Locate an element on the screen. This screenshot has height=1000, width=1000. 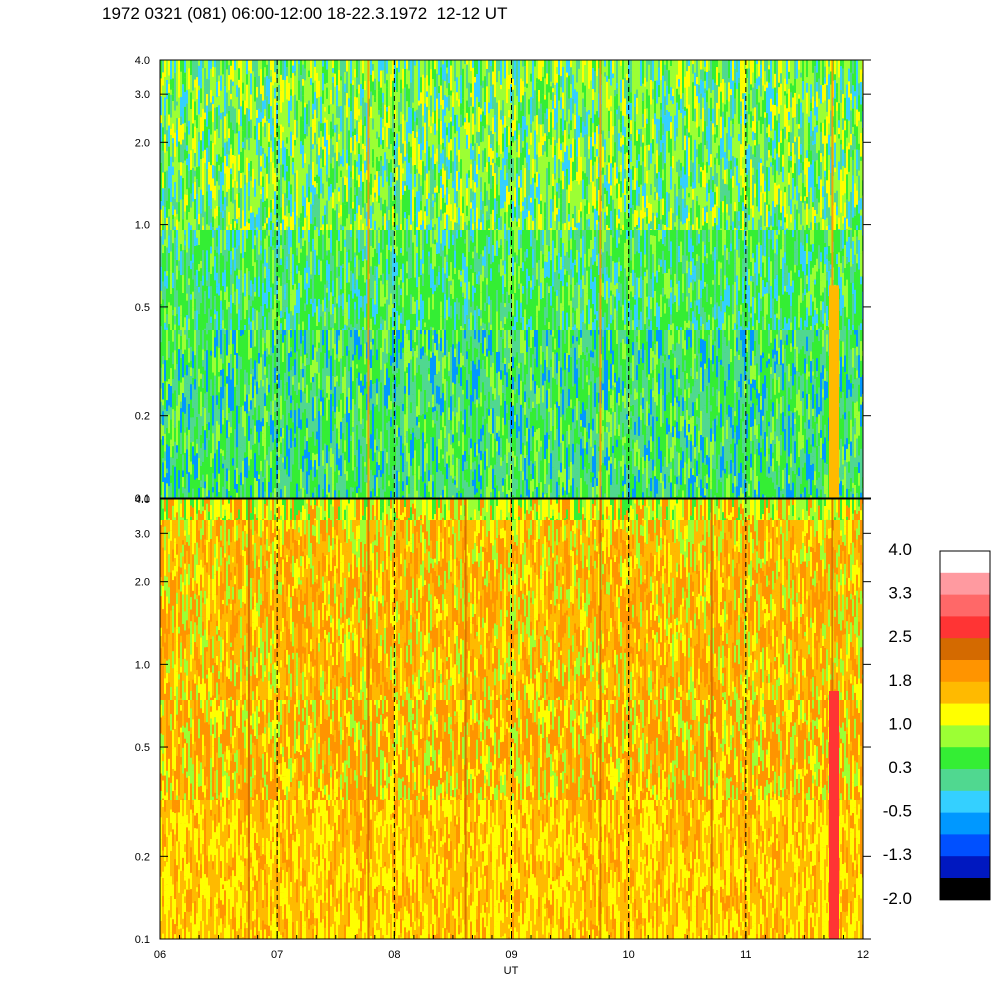
colorbar: 4.0 3.3 2.5 1.8 1.0 0.3 -0.5 -1.3 -2.0 is located at coordinates (937, 724).